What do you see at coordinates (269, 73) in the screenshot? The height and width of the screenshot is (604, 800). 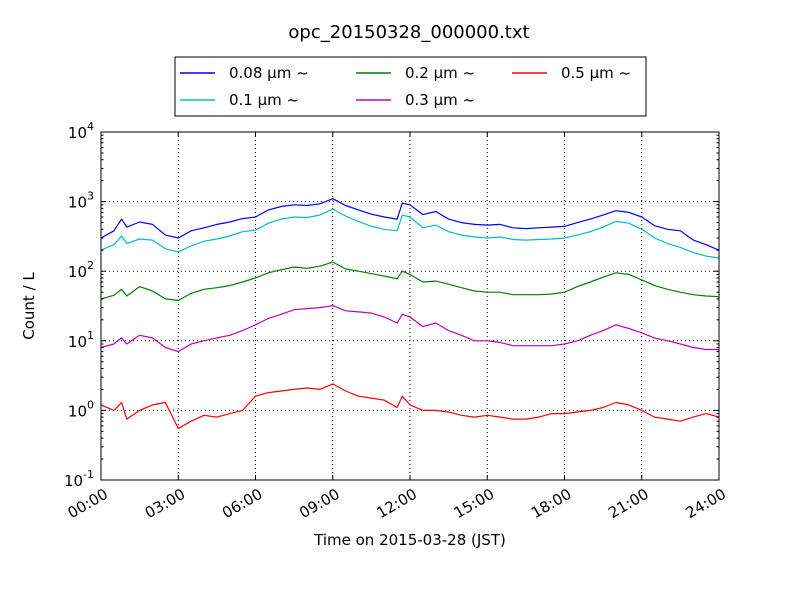 I see `legend-label: 0.08 μm ~` at bounding box center [269, 73].